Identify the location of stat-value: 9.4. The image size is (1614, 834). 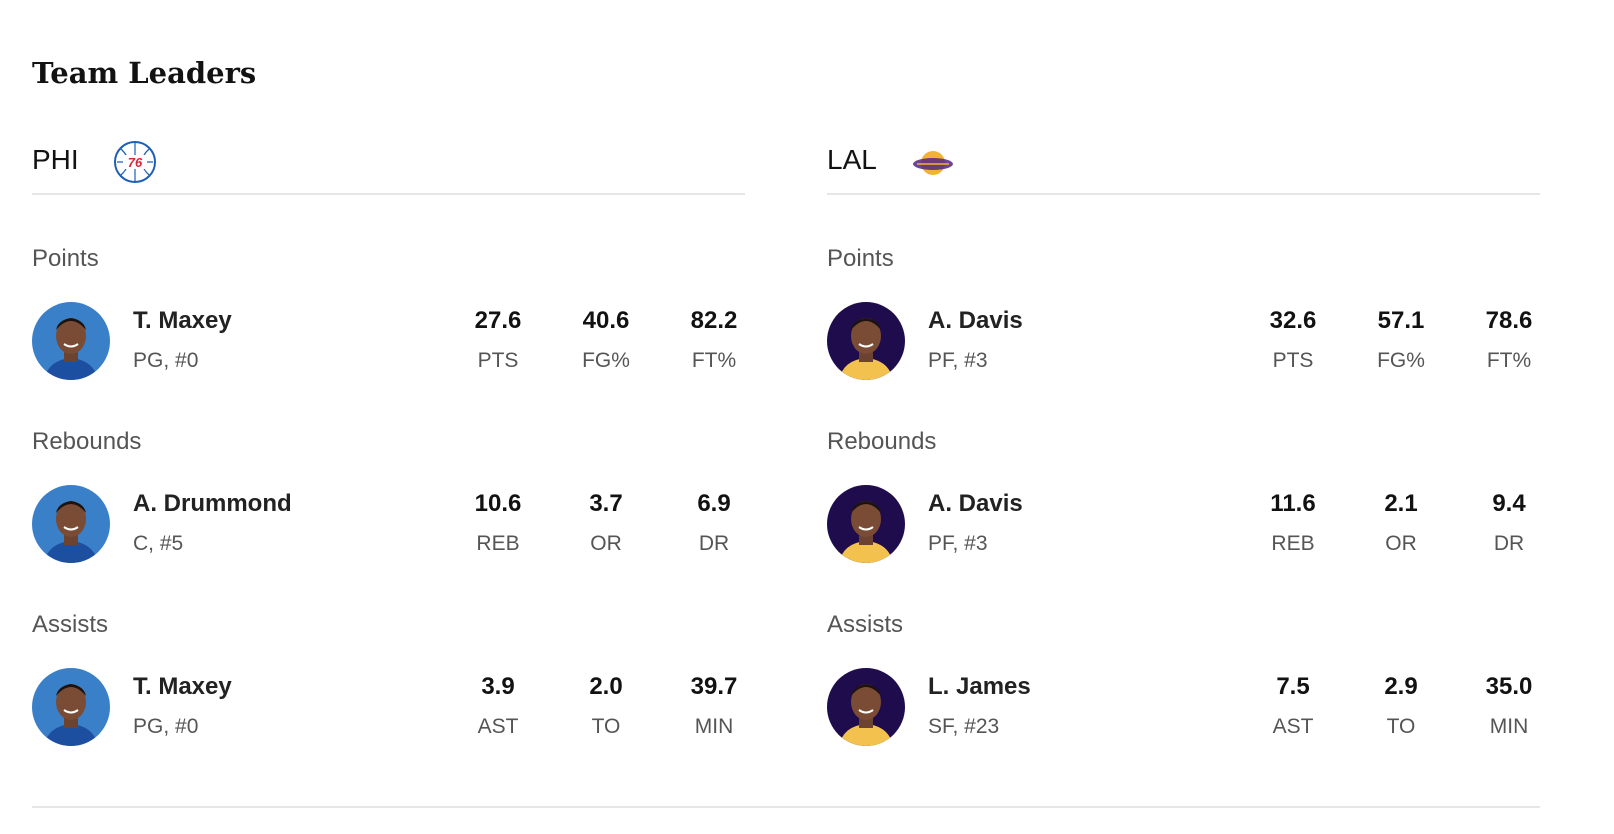
(1509, 503).